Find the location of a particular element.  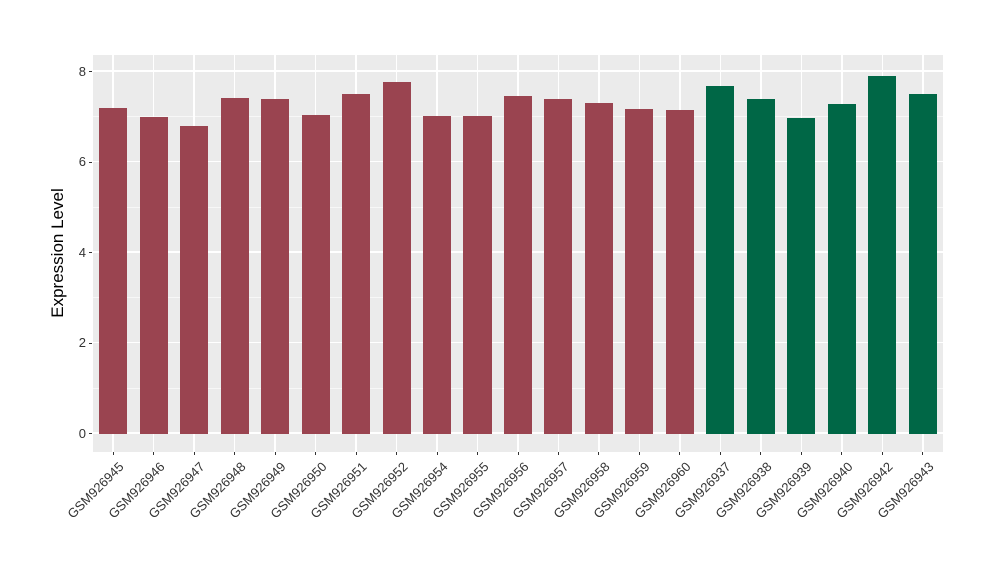

y-tick-label: 0 is located at coordinates (82, 433).